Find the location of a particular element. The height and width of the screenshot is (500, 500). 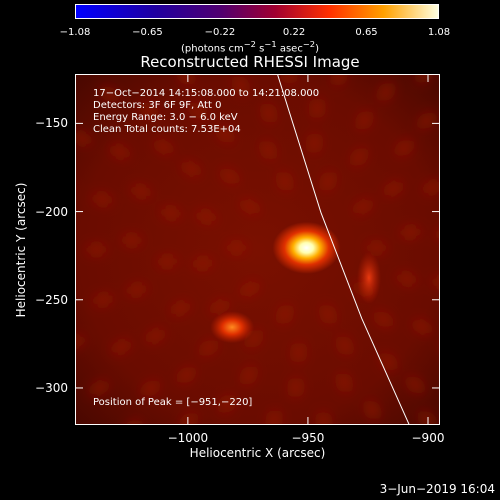

chart-title: Reconstructed RHESSI Image is located at coordinates (250, 62).